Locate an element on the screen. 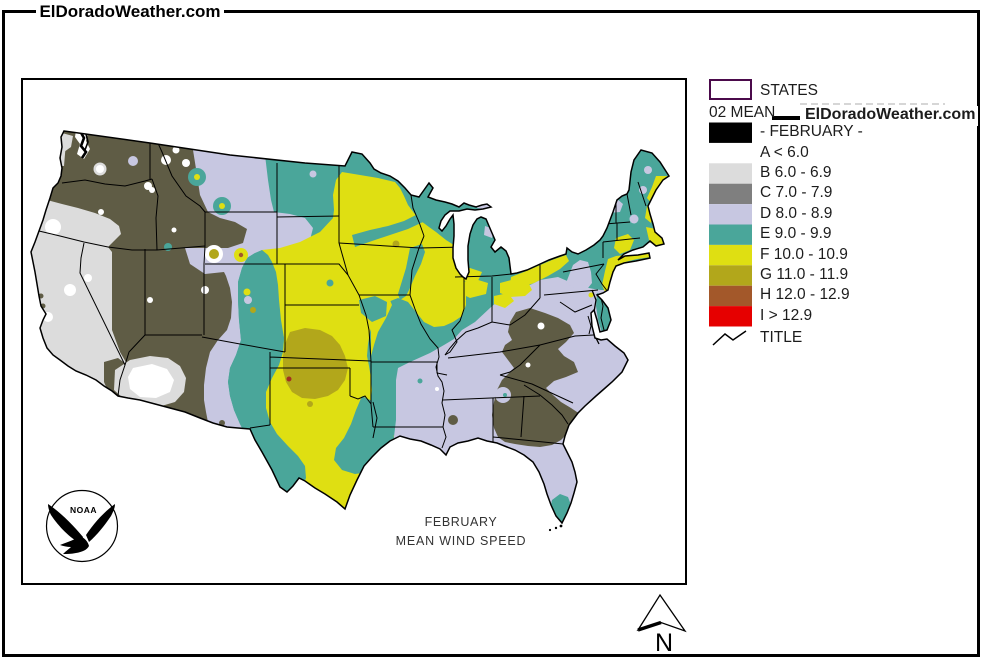 This screenshot has width=981, height=659. svg-text: NOAA is located at coordinates (83, 510).